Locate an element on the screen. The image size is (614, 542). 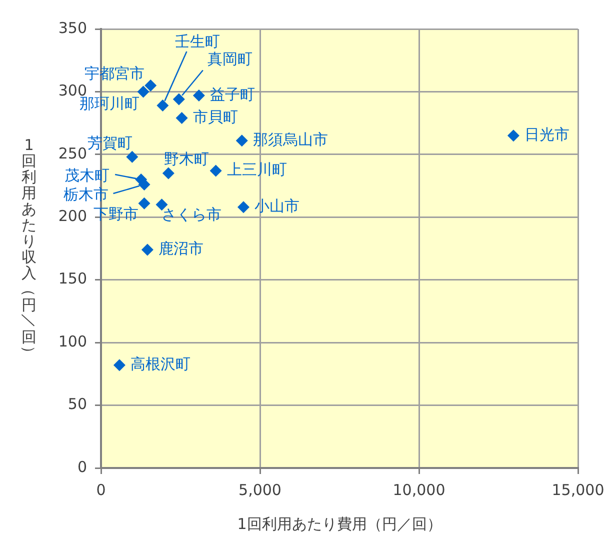
annotation: 壬生町 is located at coordinates (197, 41).